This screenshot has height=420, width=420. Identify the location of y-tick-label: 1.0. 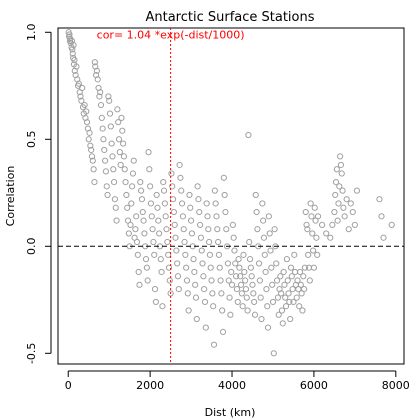
(31, 33).